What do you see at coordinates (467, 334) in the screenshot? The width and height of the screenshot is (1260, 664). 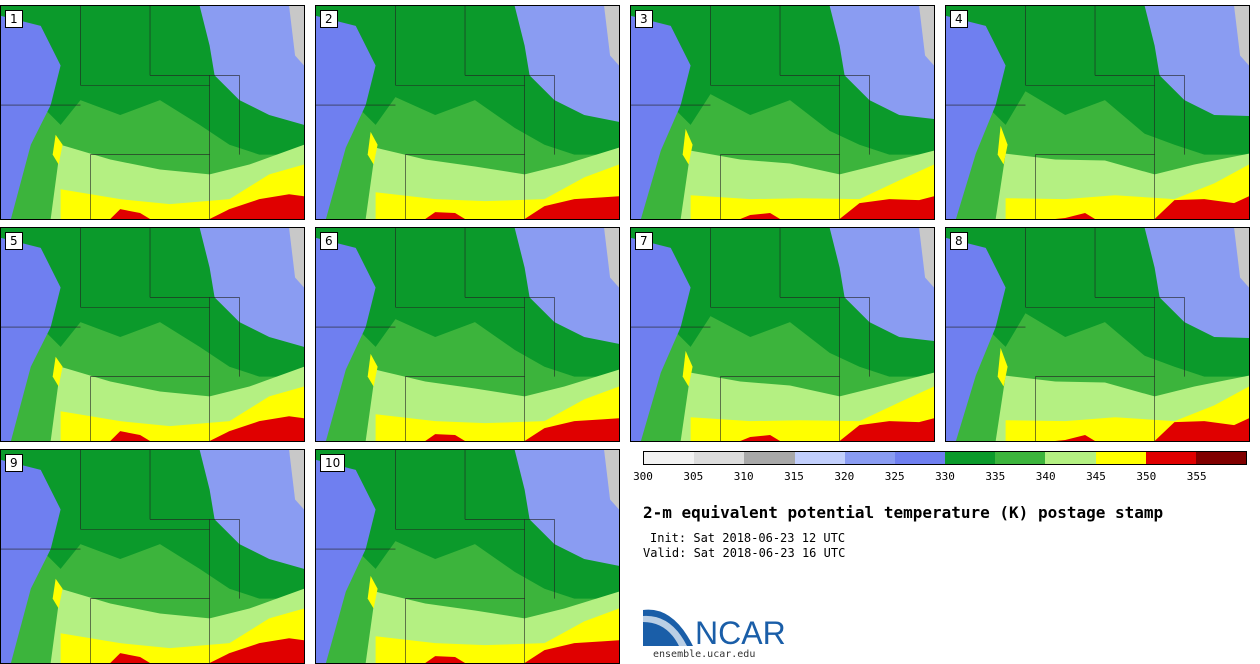 I see `ensemble-member-panel: 6` at bounding box center [467, 334].